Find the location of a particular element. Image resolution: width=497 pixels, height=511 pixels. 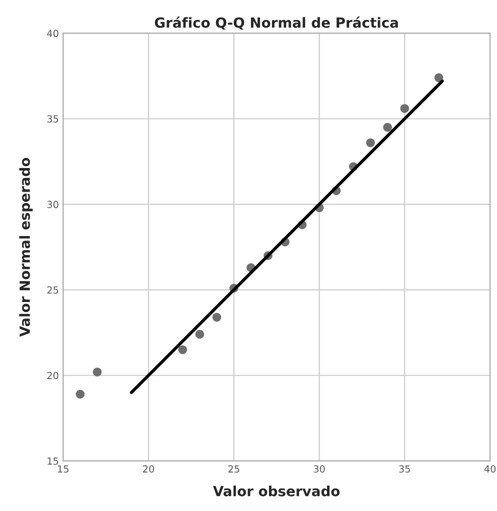

x-tick-label: 30 is located at coordinates (319, 469).